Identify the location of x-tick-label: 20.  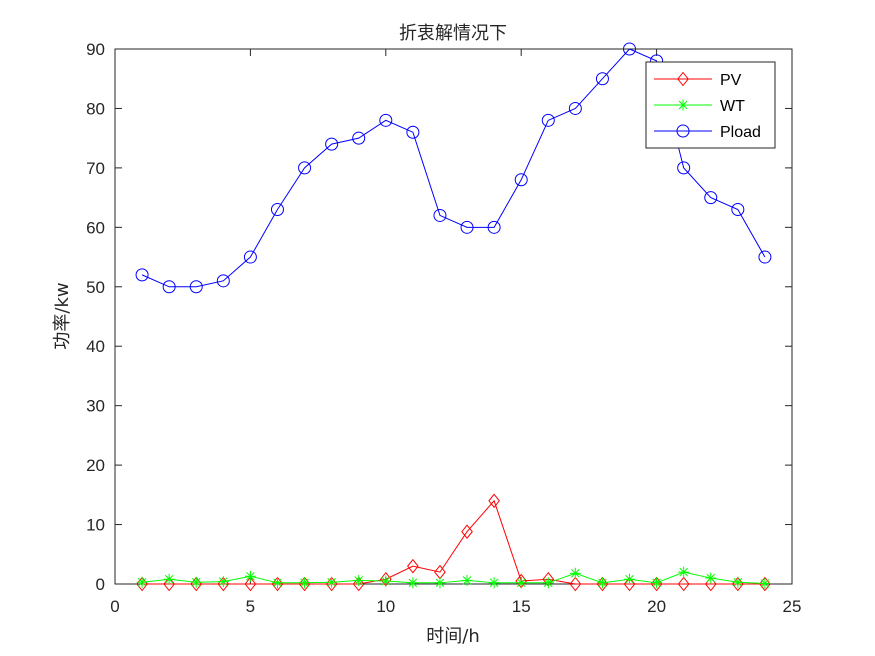
(656, 606).